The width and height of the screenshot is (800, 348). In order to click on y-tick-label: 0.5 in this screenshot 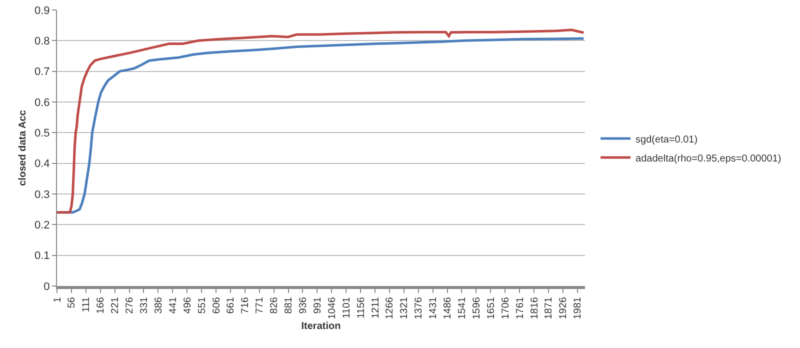, I will do `click(42, 134)`.